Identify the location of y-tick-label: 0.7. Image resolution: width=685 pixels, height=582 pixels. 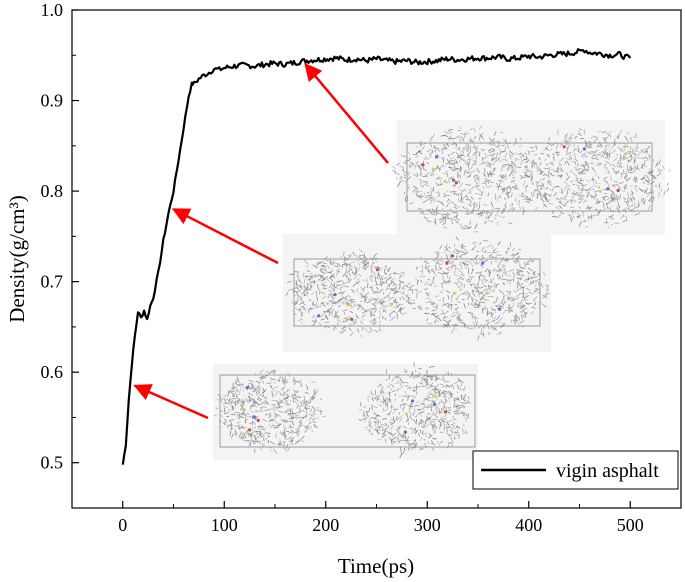
(52, 282).